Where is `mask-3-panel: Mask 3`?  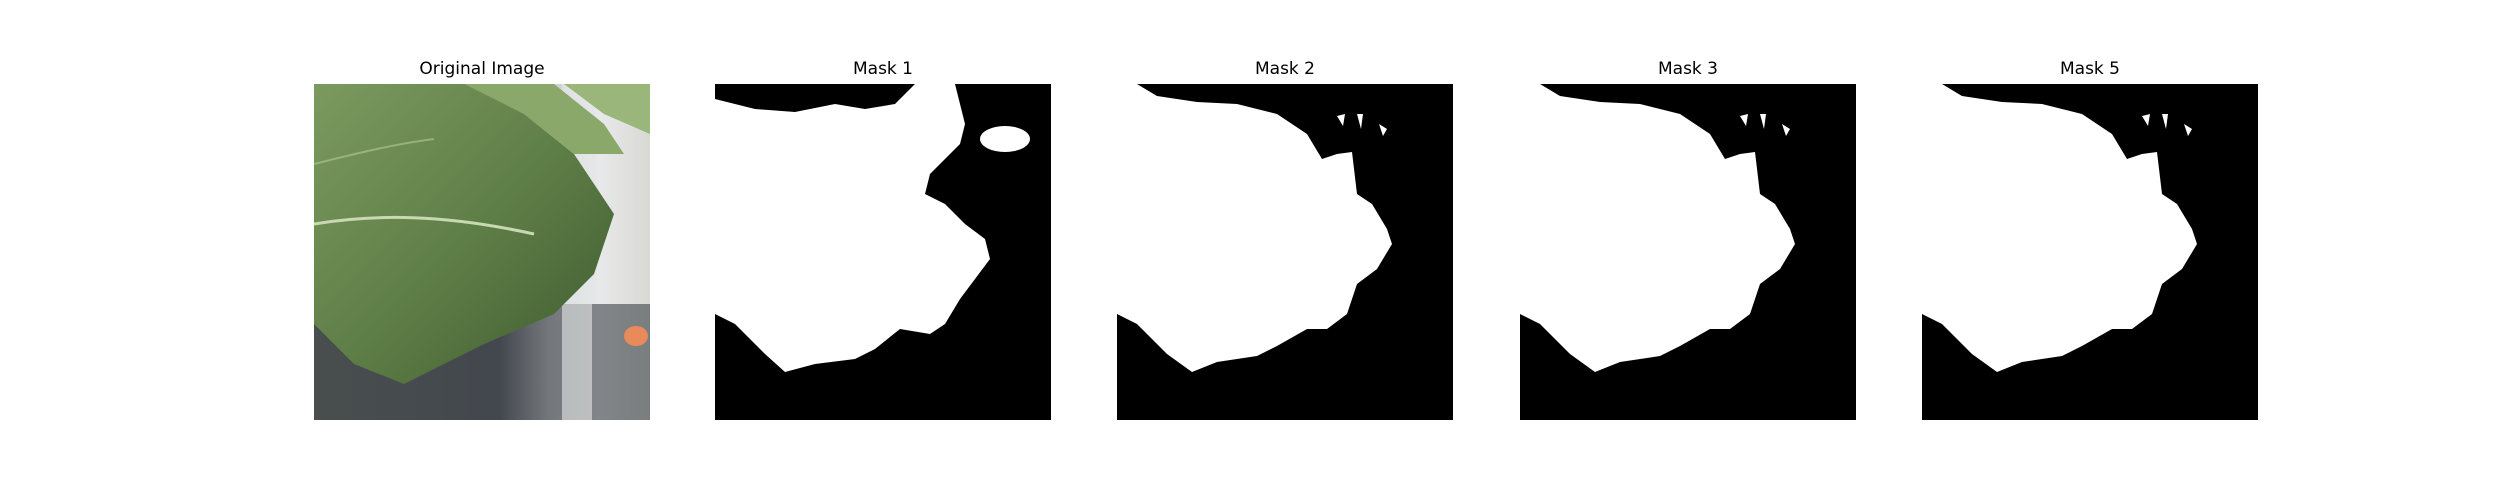 mask-3-panel: Mask 3 is located at coordinates (1688, 240).